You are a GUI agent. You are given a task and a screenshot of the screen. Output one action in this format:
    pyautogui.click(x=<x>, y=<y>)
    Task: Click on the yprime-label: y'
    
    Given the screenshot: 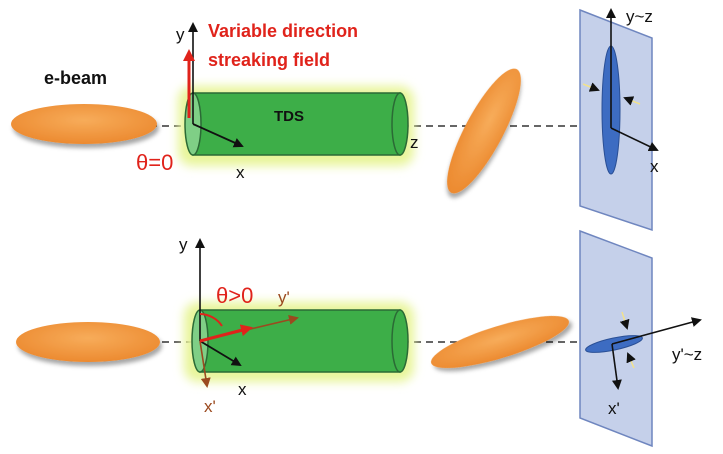 What is the action you would take?
    pyautogui.click(x=284, y=297)
    